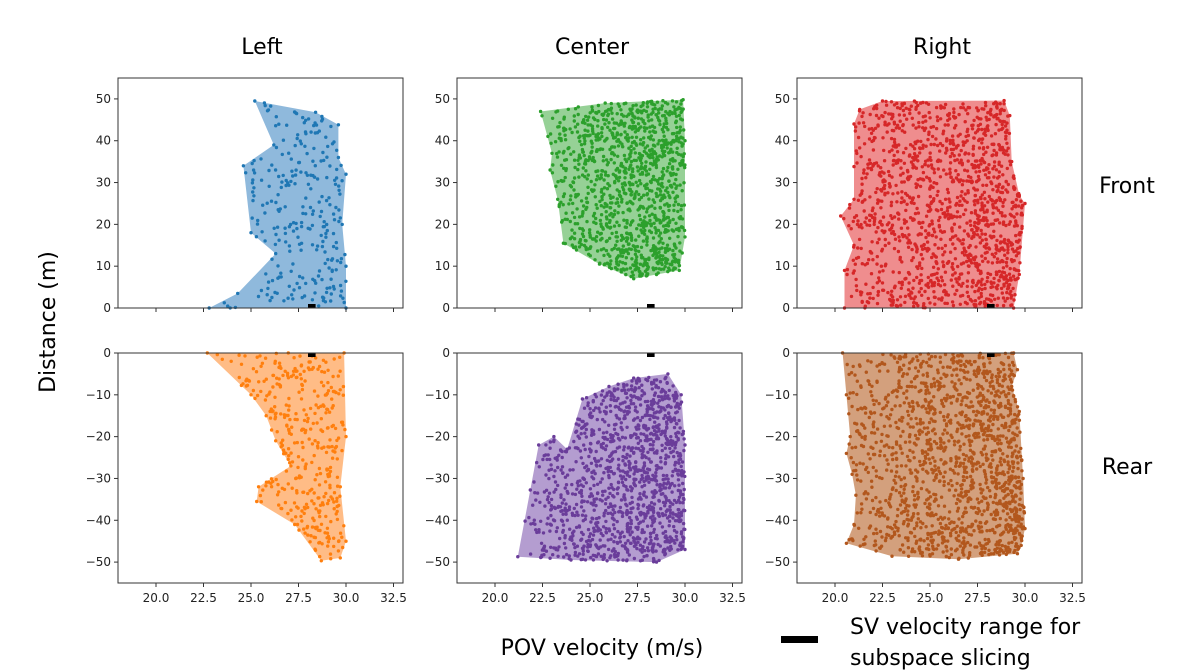 Image resolution: width=1184 pixels, height=672 pixels. What do you see at coordinates (298, 598) in the screenshot?
I see `x-tick-label: 27.5` at bounding box center [298, 598].